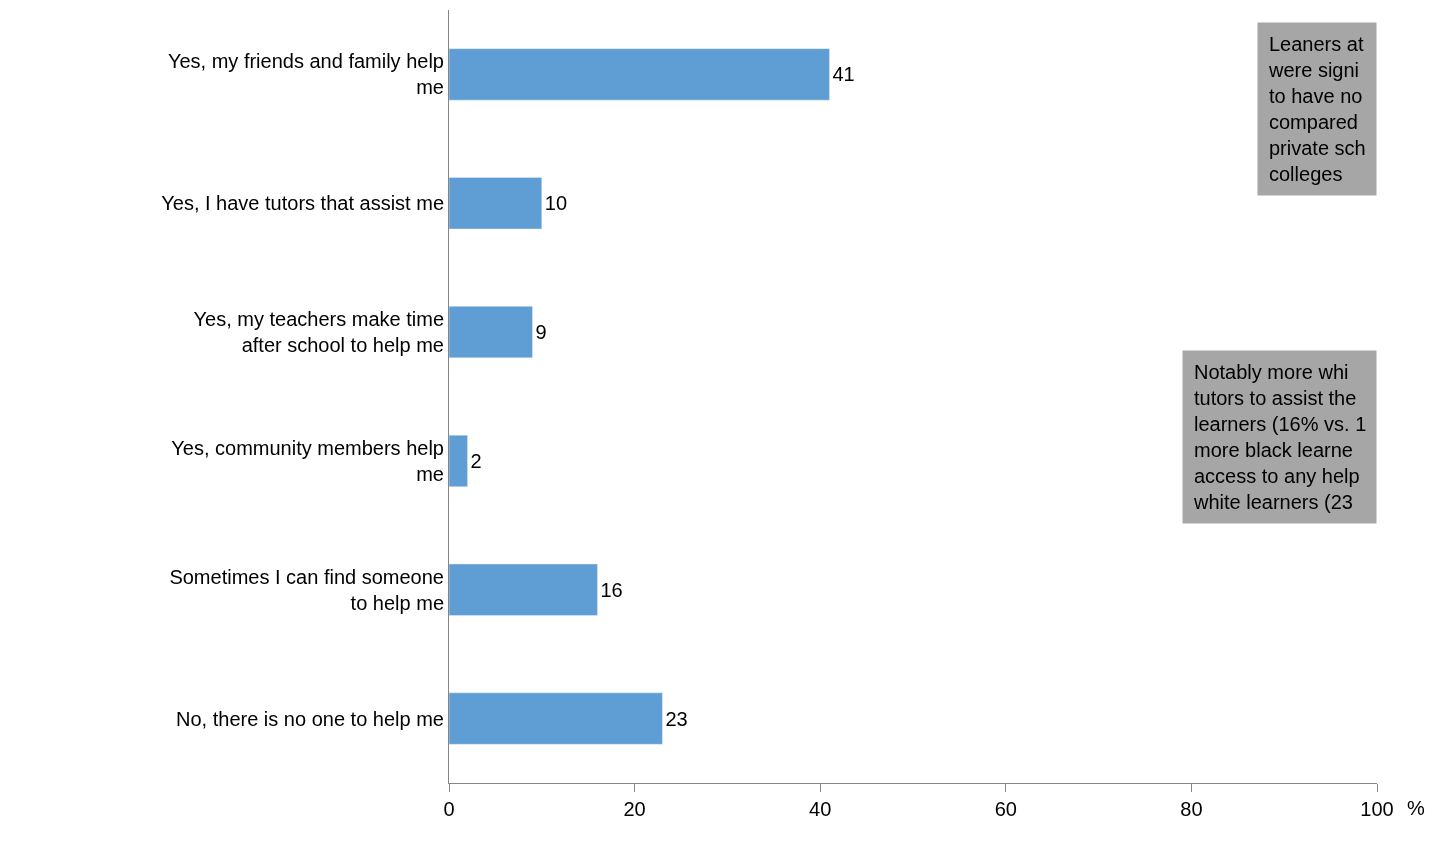 This screenshot has width=1445, height=841. Describe the element at coordinates (318, 332) in the screenshot. I see `y-tick-label: Yes, my teachers make time after school to help me` at that location.